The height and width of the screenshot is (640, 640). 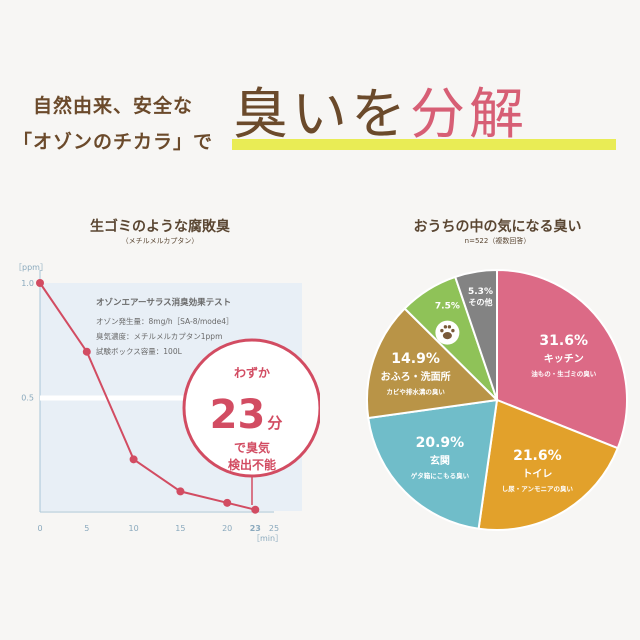 I want to click on pie-slice-percent: 20.9%, so click(x=440, y=443).